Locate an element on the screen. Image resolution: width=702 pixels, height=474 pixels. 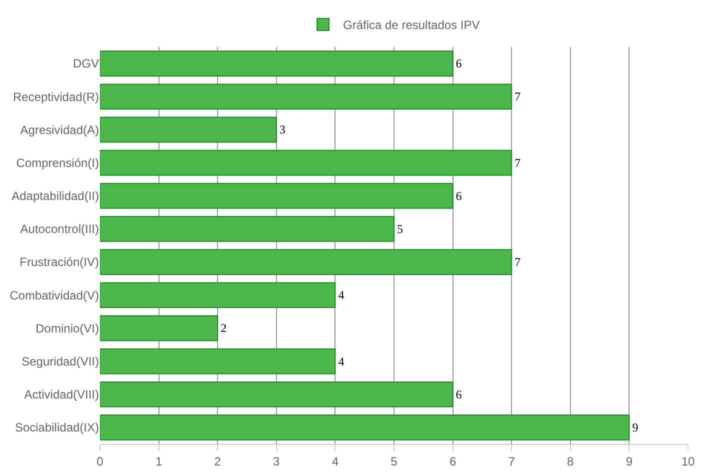
y-tick-label: Autocontrol(III) is located at coordinates (59, 229).